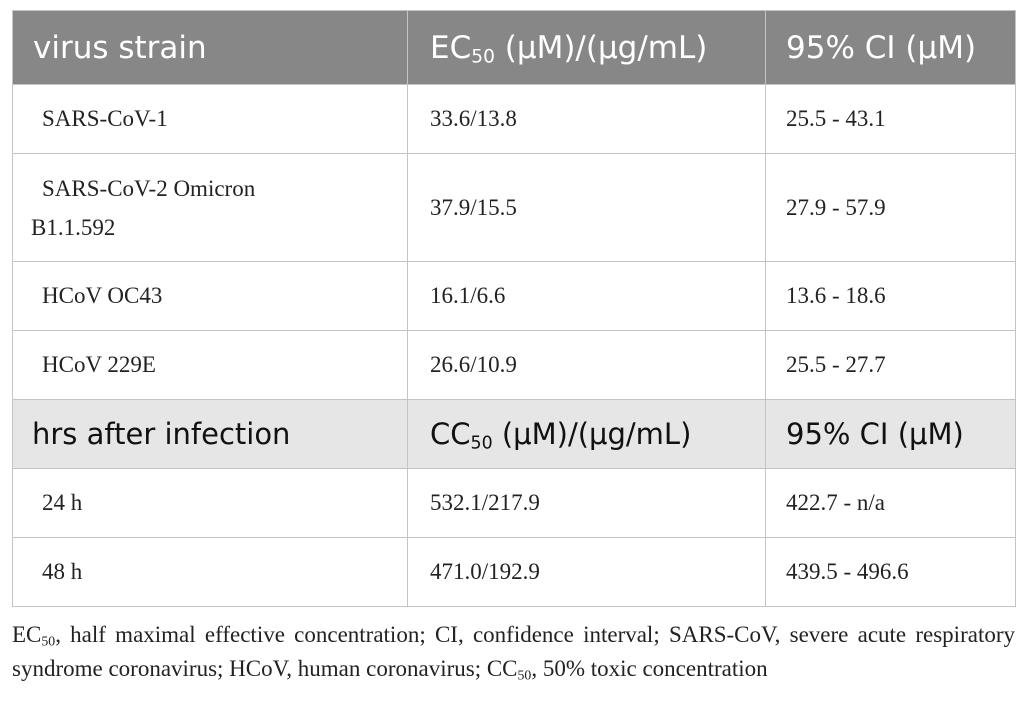  What do you see at coordinates (601, 47) in the screenshot?
I see `header-ec50-units: (μM)/(μg/mL)` at bounding box center [601, 47].